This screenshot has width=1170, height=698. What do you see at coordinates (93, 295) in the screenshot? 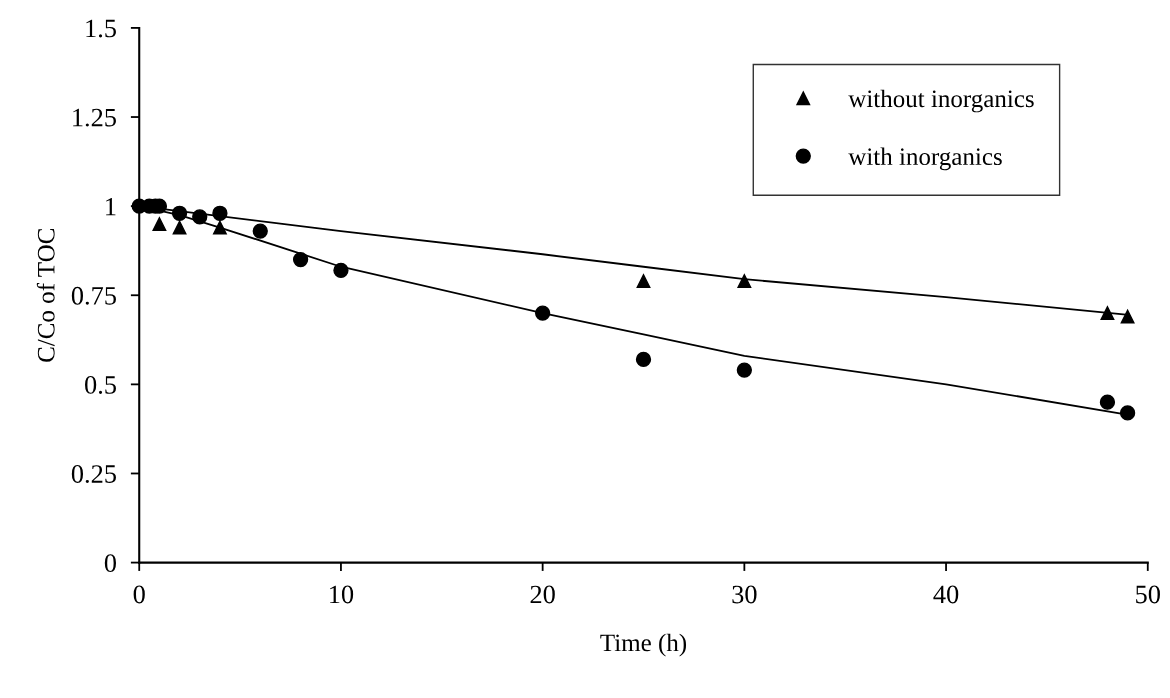
I see `y-tick-label: 0.75` at bounding box center [93, 295].